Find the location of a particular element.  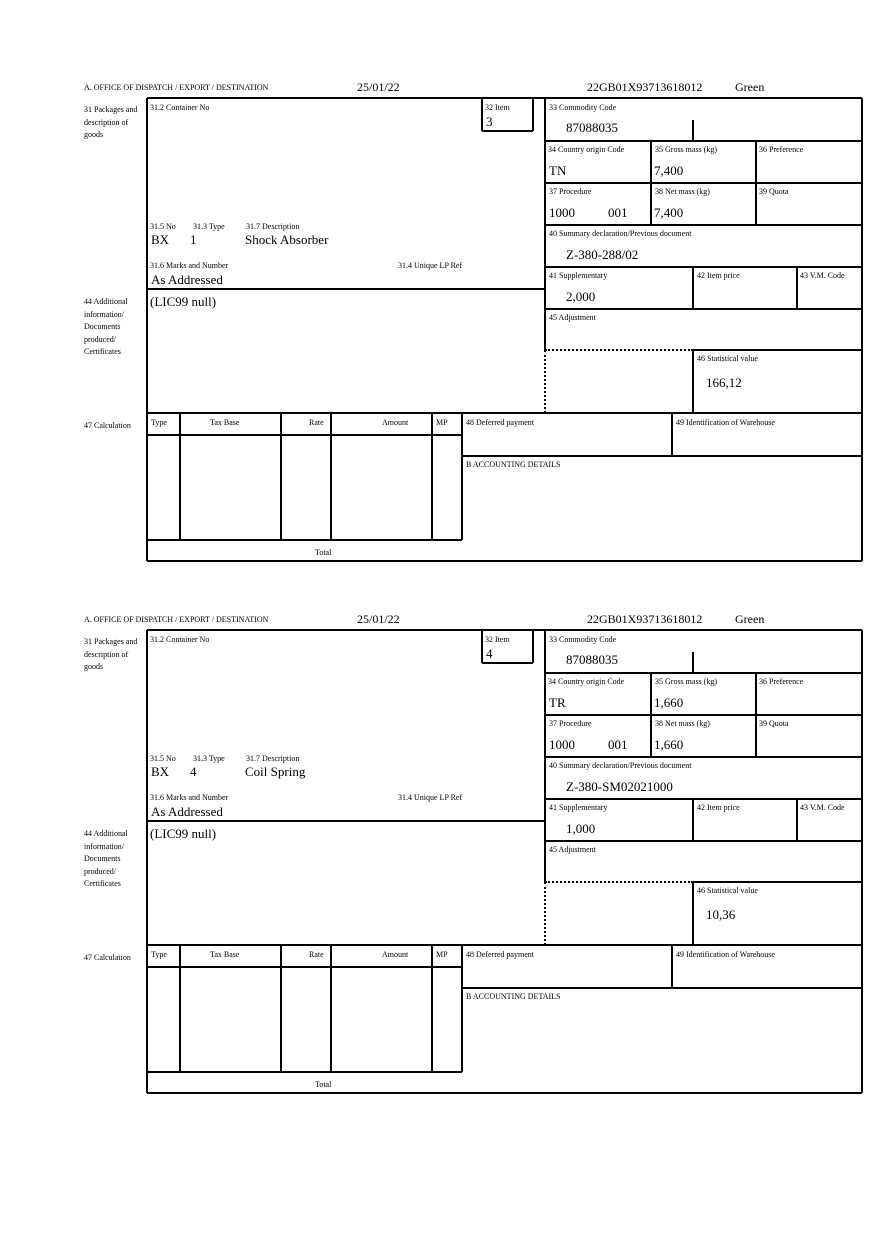

gross-mass: 7,400 is located at coordinates (669, 170).